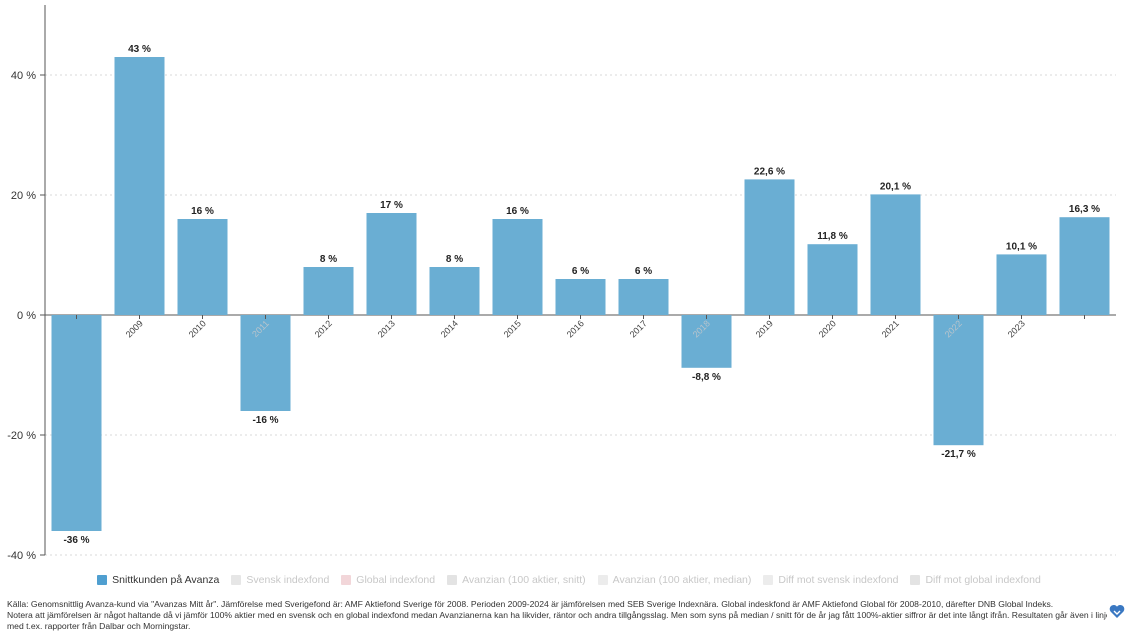 Image resolution: width=1138 pixels, height=640 pixels. Describe the element at coordinates (895, 186) in the screenshot. I see `data-label: 20,1 %` at that location.